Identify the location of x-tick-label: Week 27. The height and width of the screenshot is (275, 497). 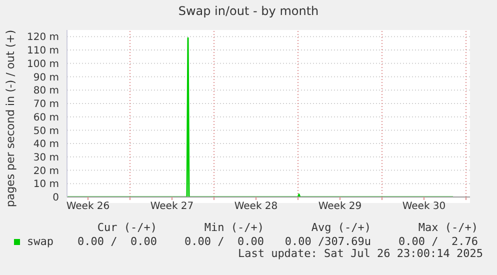
(172, 206).